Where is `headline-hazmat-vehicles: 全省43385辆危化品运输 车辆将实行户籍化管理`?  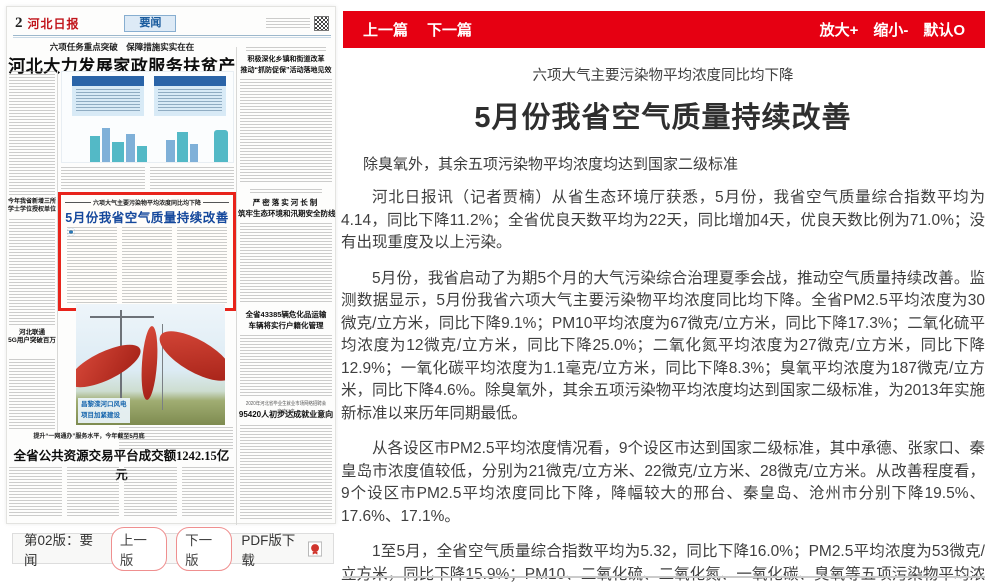
headline-hazmat-vehicles: 全省43385辆危化品运输 车辆将实行户籍化管理 is located at coordinates (286, 320).